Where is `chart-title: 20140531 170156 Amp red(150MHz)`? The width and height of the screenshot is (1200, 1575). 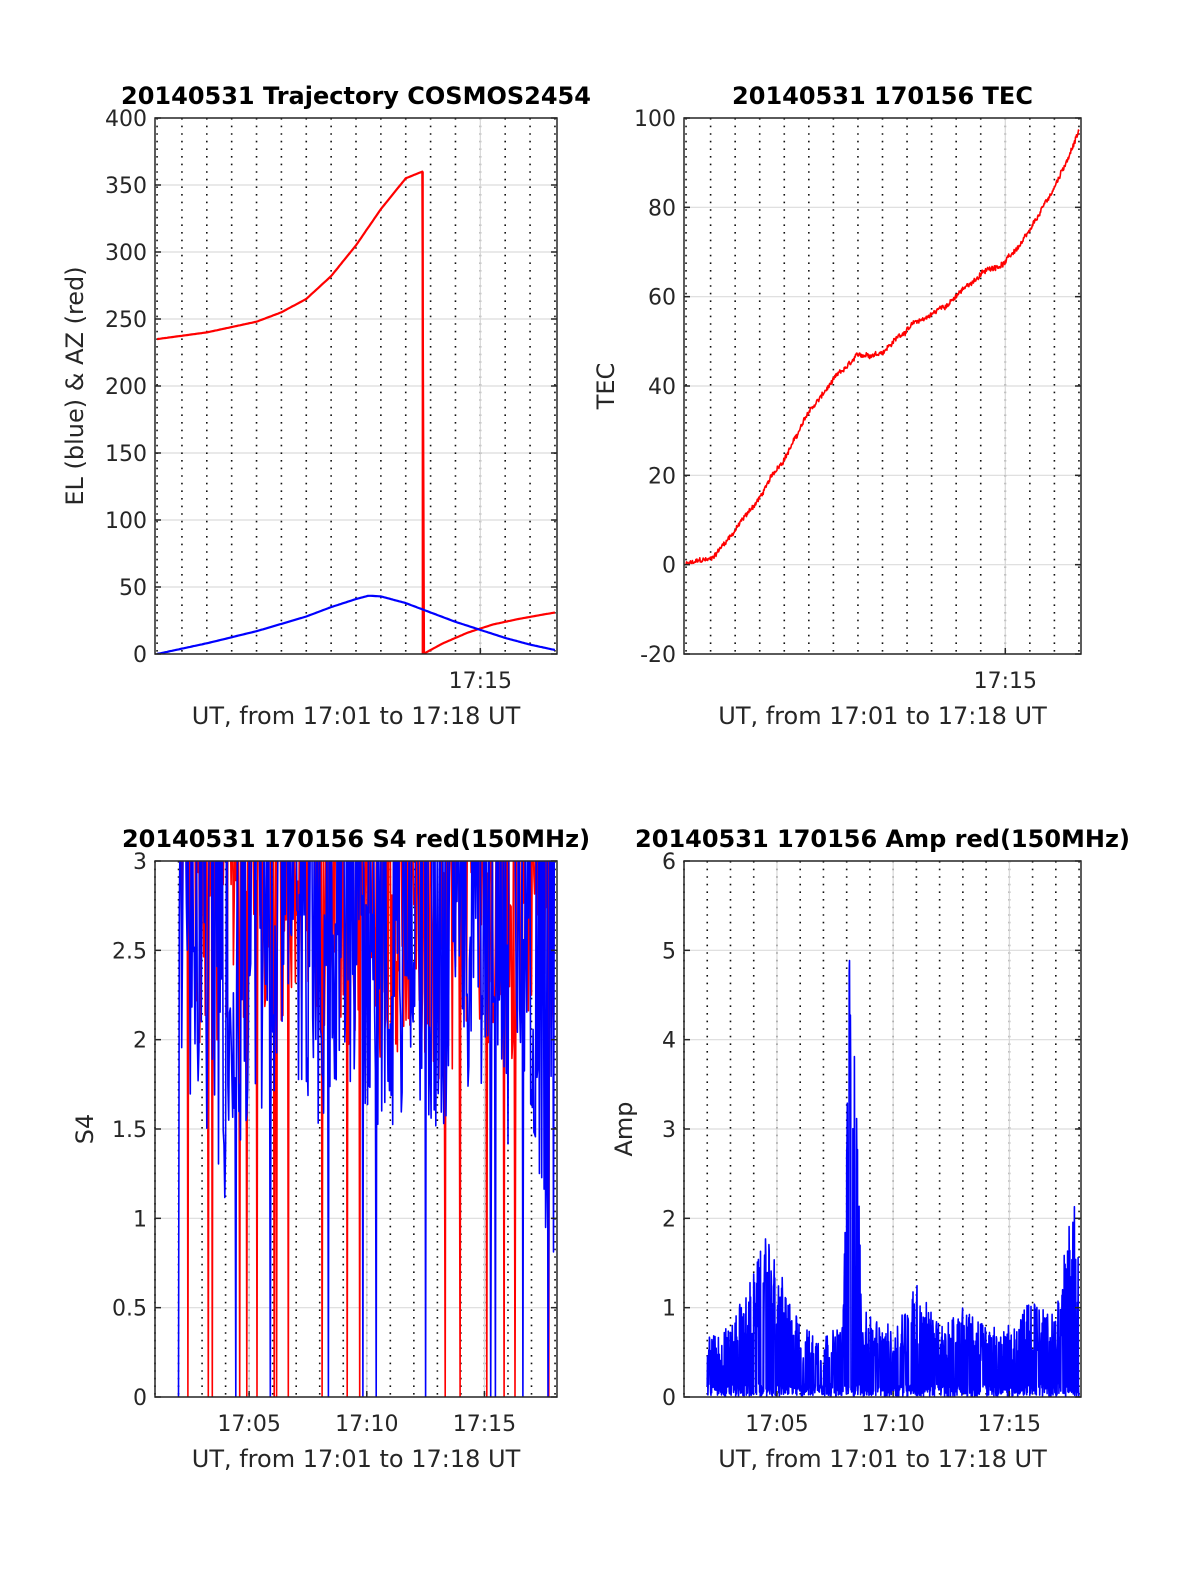 chart-title: 20140531 170156 Amp red(150MHz) is located at coordinates (882, 839).